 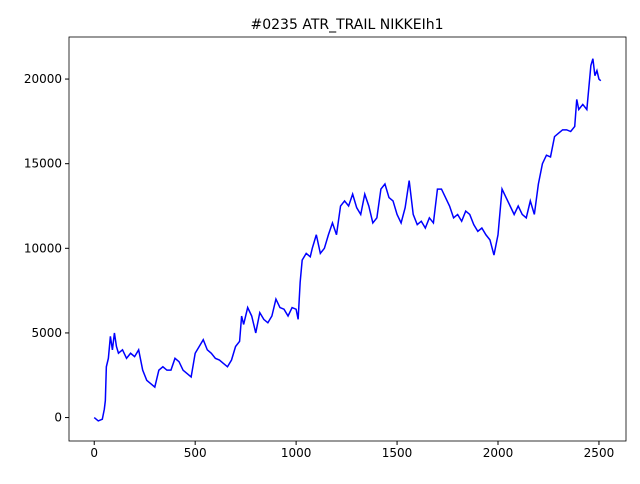 I want to click on y-tick-label: 15000, so click(x=43, y=164).